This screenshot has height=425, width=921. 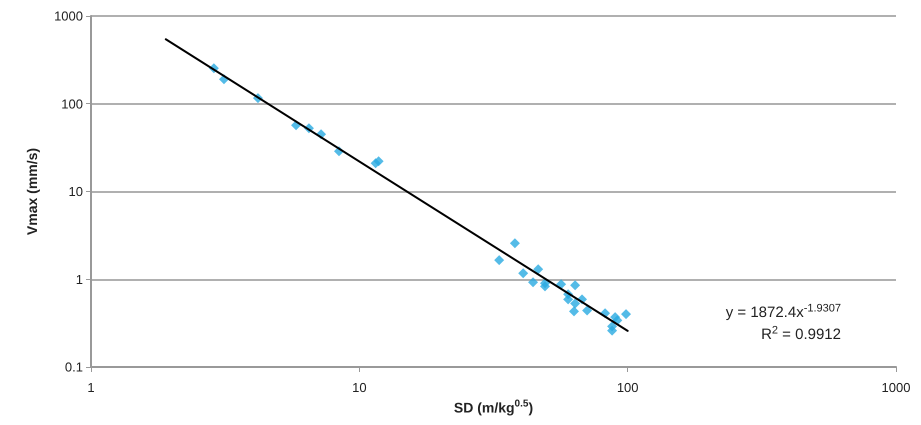 I want to click on y-tick-label: 1, so click(x=79, y=279).